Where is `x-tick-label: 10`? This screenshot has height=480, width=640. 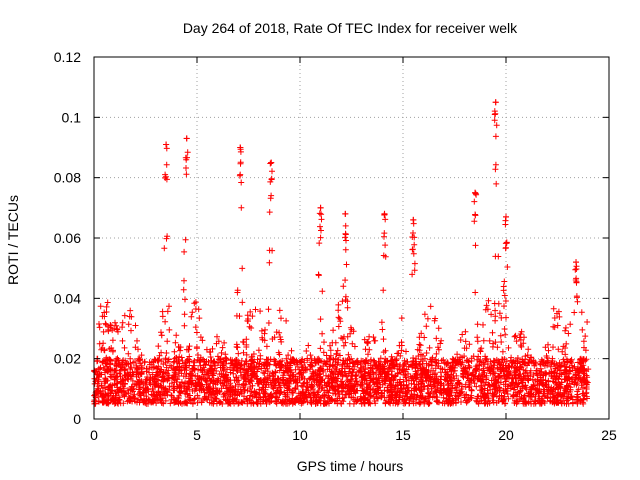
x-tick-label: 10 is located at coordinates (300, 435).